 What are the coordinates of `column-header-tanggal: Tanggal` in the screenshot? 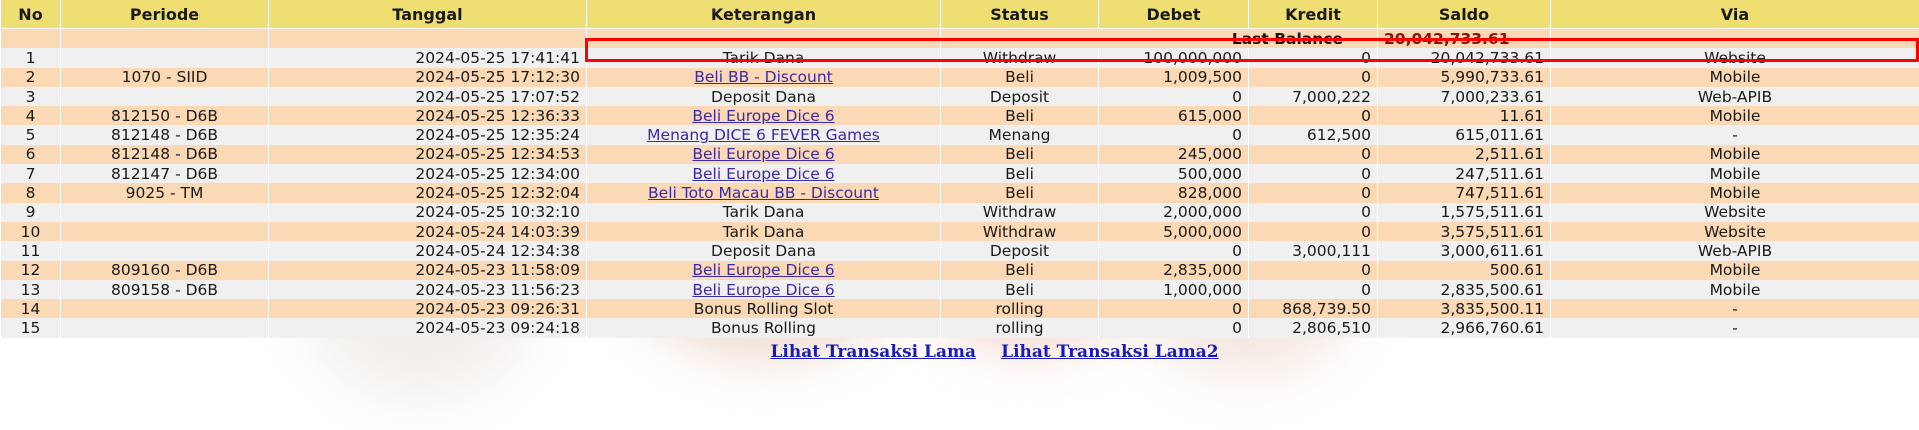 It's located at (427, 14).